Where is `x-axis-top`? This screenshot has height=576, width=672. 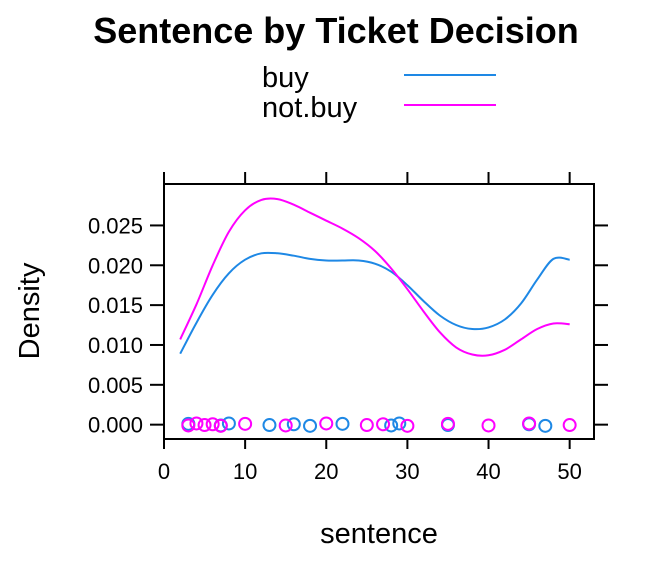 x-axis-top is located at coordinates (367, 178).